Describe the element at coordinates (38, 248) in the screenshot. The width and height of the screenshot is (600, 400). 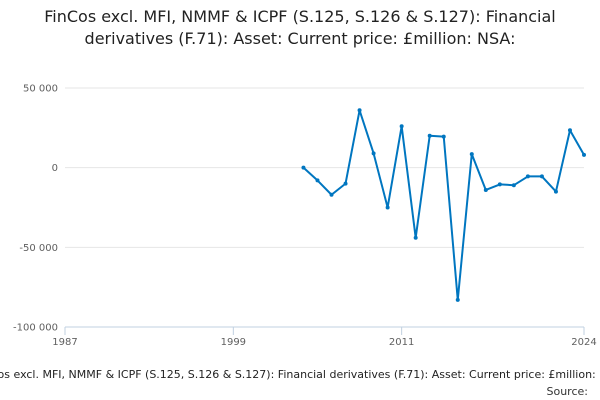
I see `y-tick-label: -50 000` at that location.